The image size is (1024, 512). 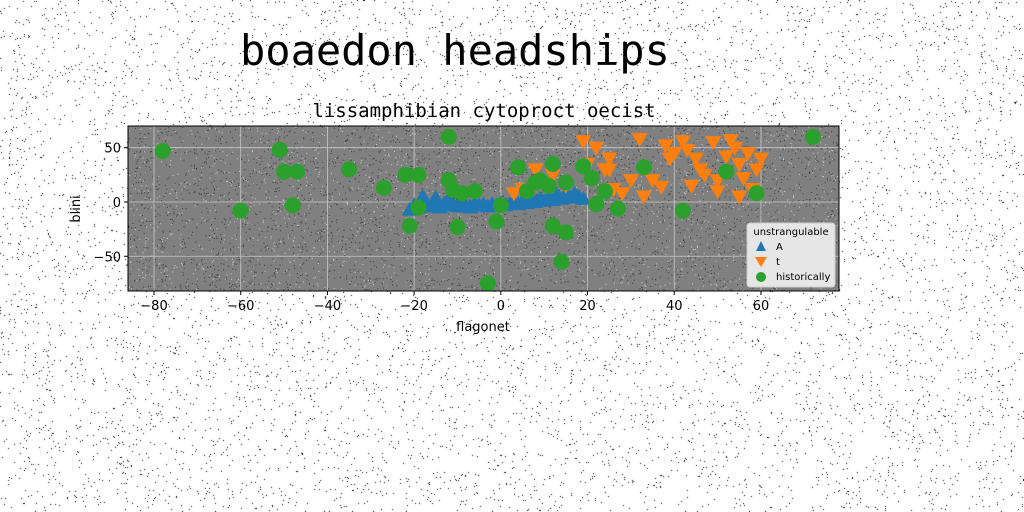 What do you see at coordinates (587, 306) in the screenshot?
I see `x-tick-label: 20` at bounding box center [587, 306].